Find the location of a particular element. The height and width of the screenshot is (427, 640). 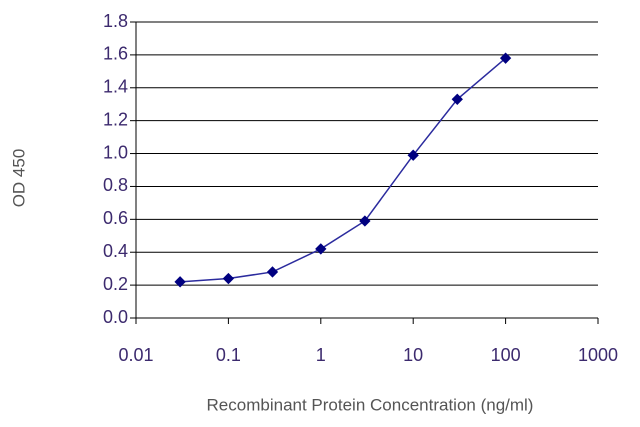

y-tick-label: 1.2 is located at coordinates (115, 119).